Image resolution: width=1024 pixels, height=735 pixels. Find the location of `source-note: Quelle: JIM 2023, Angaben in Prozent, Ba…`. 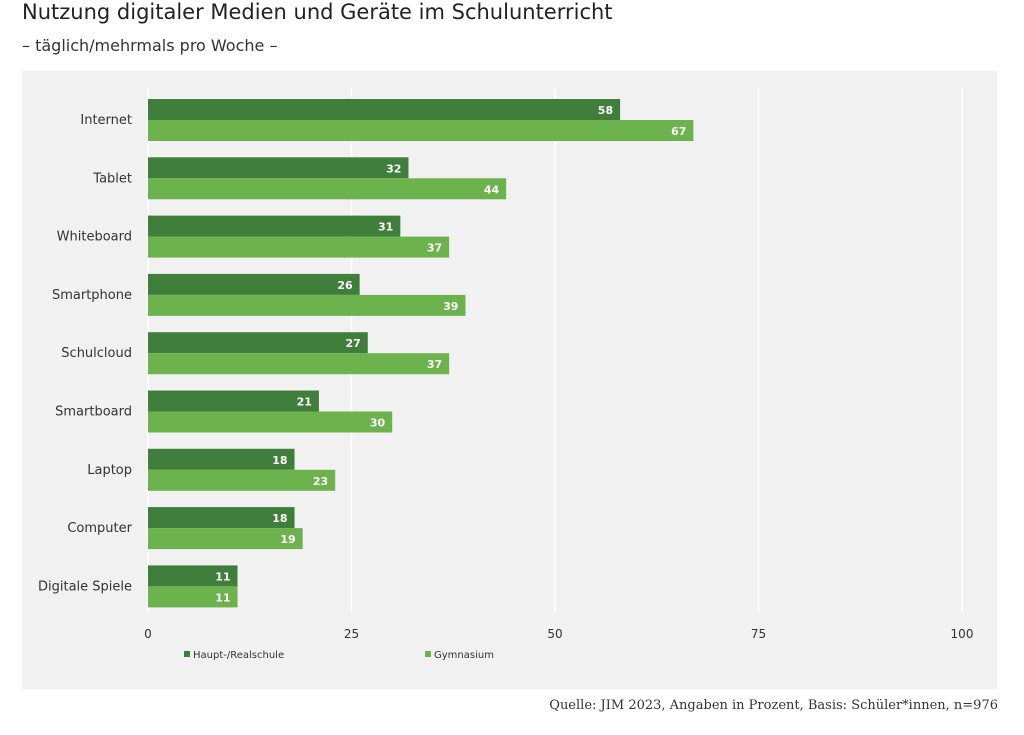

source-note: Quelle: JIM 2023, Angaben in Prozent, Ba… is located at coordinates (773, 705).